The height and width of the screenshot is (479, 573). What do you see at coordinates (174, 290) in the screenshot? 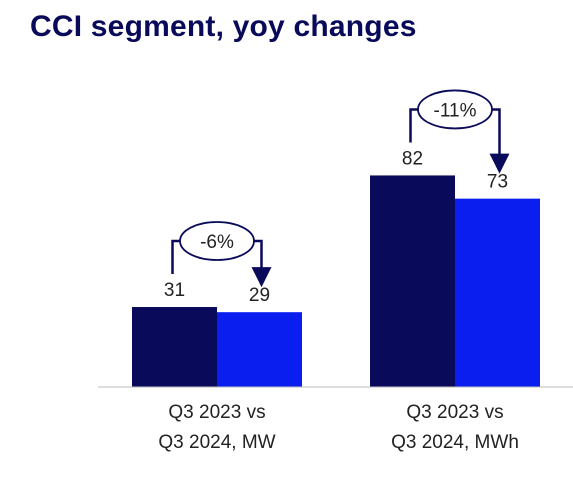
I see `value-label: 31` at bounding box center [174, 290].